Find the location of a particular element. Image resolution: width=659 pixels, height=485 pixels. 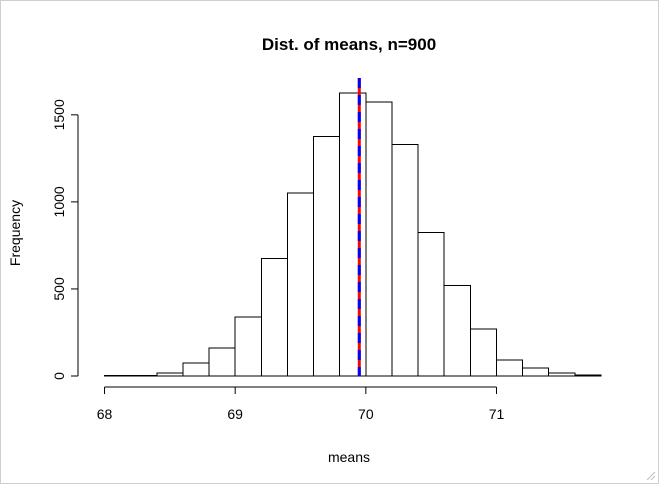

x-tick-label-3: 71 is located at coordinates (497, 414).